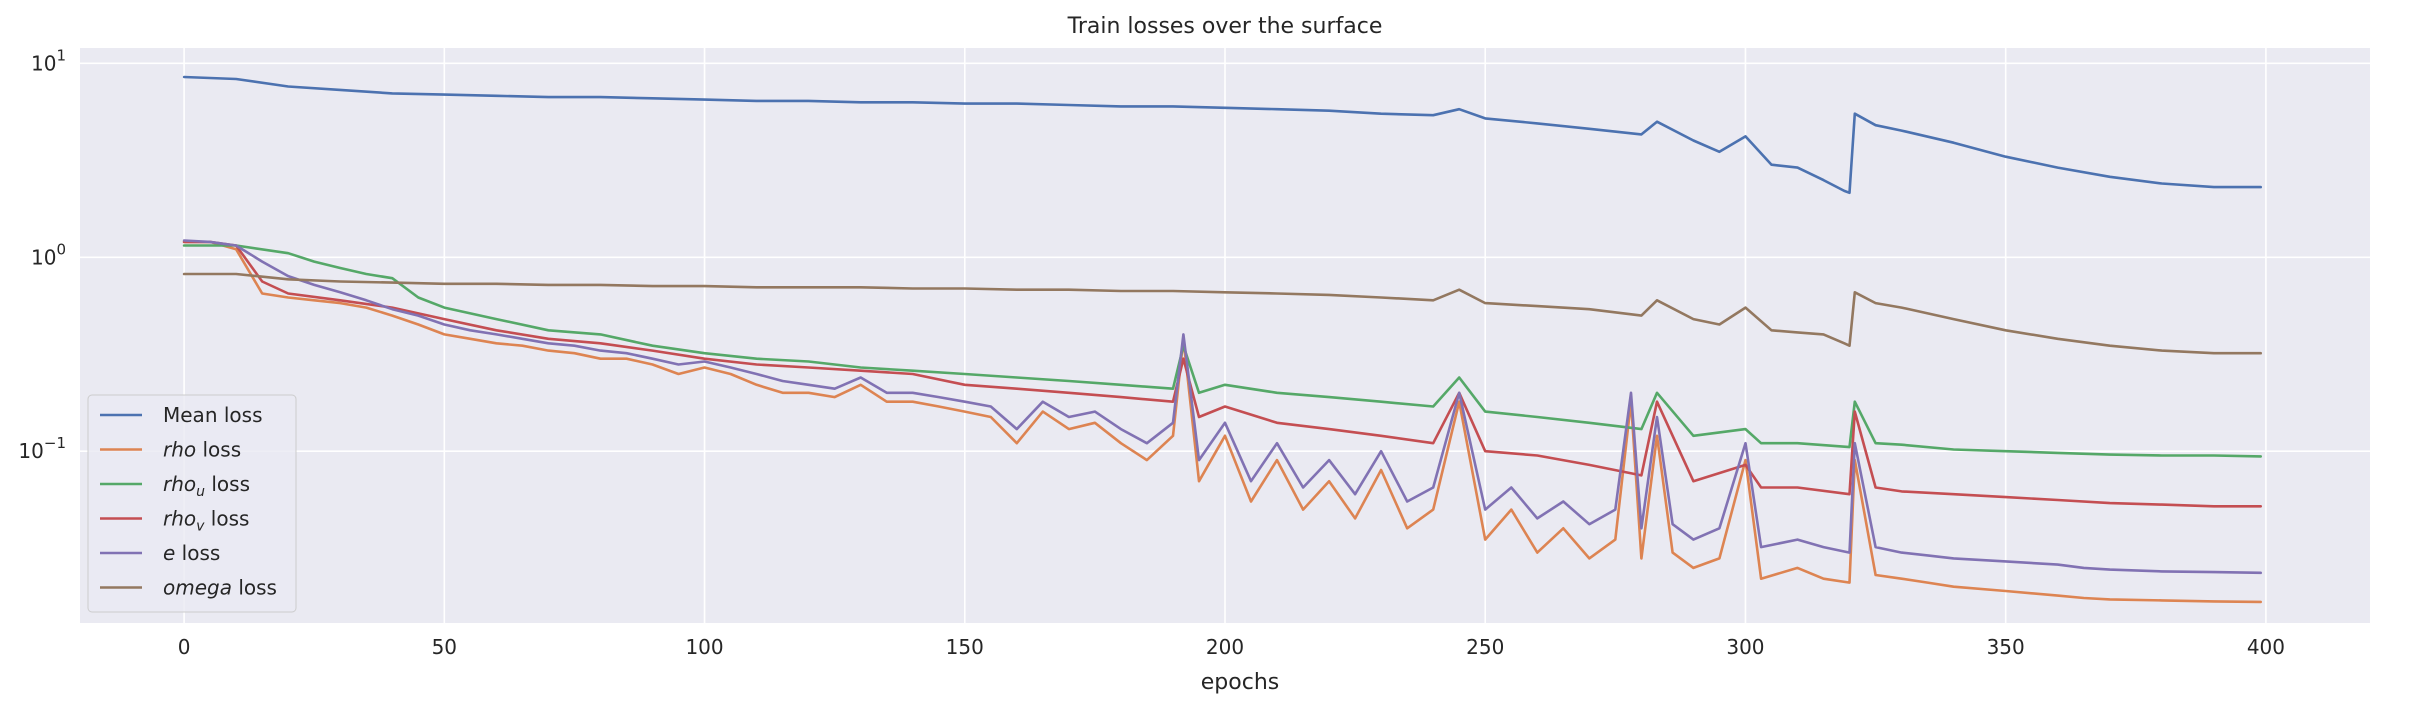  I want to click on legend-entry-label: rhov loss, so click(206, 521).